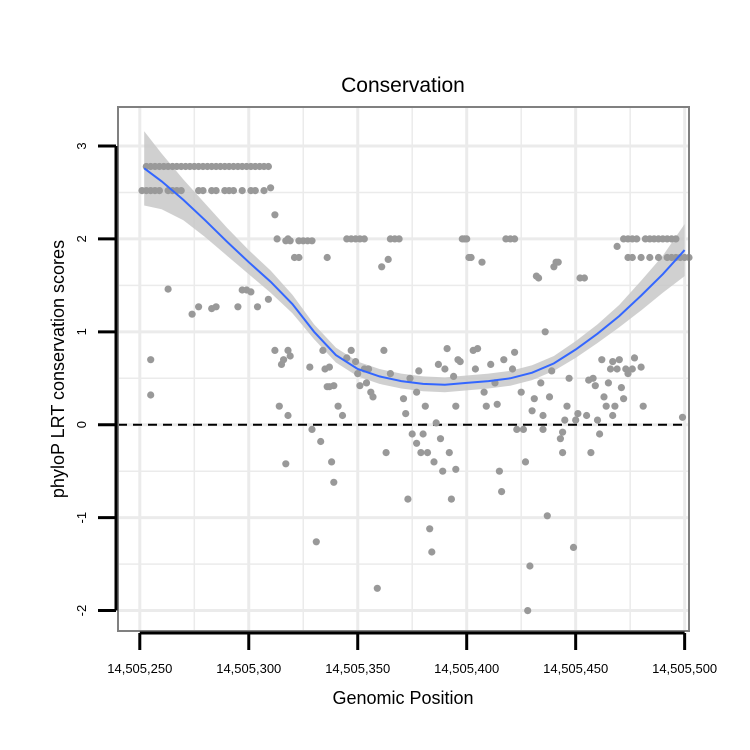 This screenshot has width=750, height=750. Describe the element at coordinates (81, 518) in the screenshot. I see `y-tick-label: -1` at that location.